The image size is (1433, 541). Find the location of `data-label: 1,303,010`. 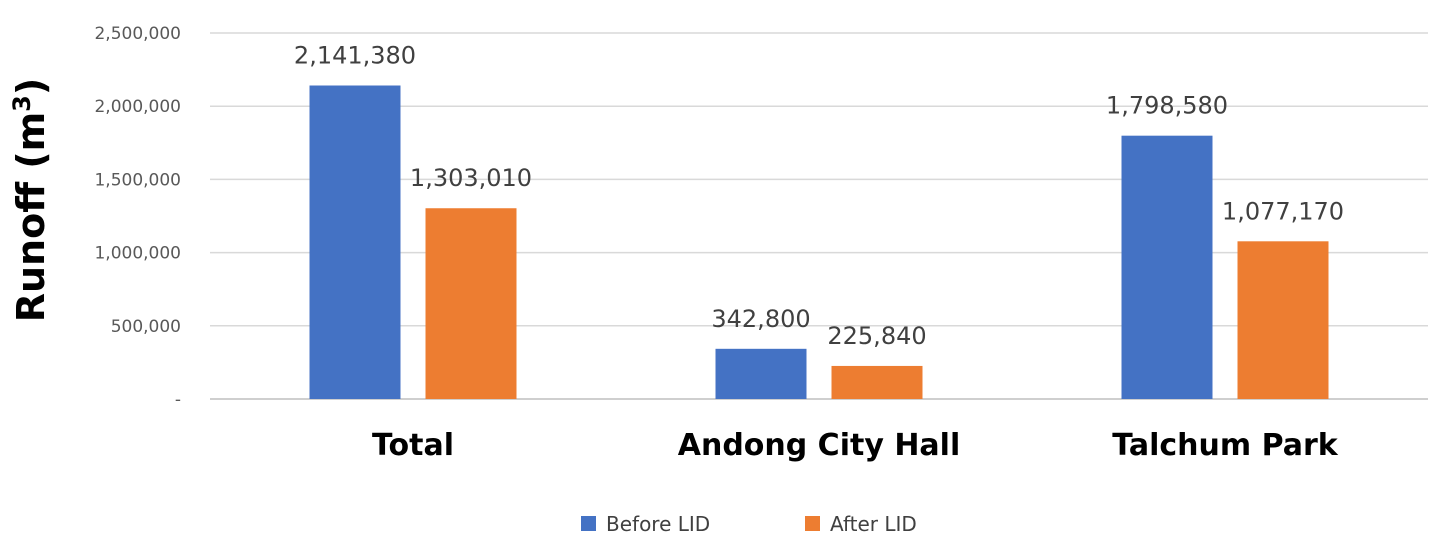

data-label: 1,303,010 is located at coordinates (471, 178).